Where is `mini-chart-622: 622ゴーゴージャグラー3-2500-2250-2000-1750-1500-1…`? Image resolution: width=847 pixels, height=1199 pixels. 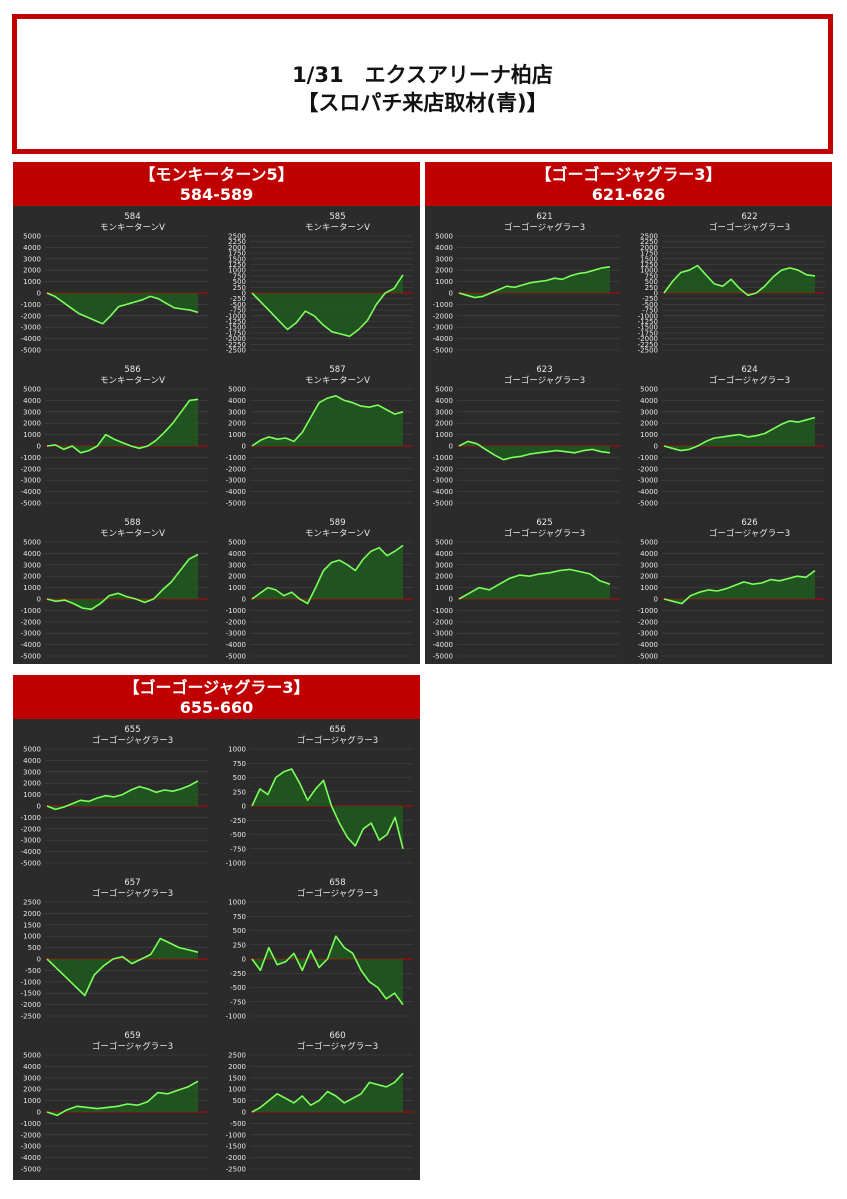
mini-chart-622: 622ゴーゴージャグラー3-2500-2250-2000-1750-1500-1… is located at coordinates (731, 283).